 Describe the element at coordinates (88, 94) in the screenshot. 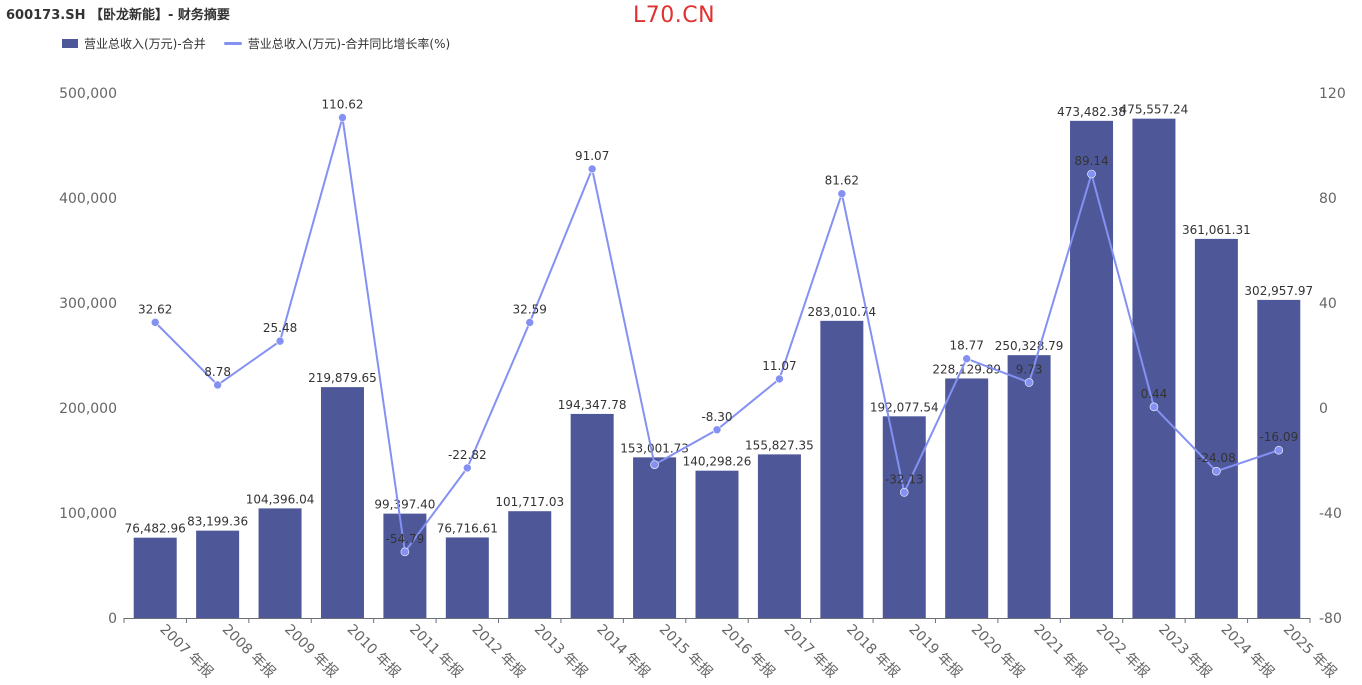

I see `y-left-tick-label: 500,000` at that location.